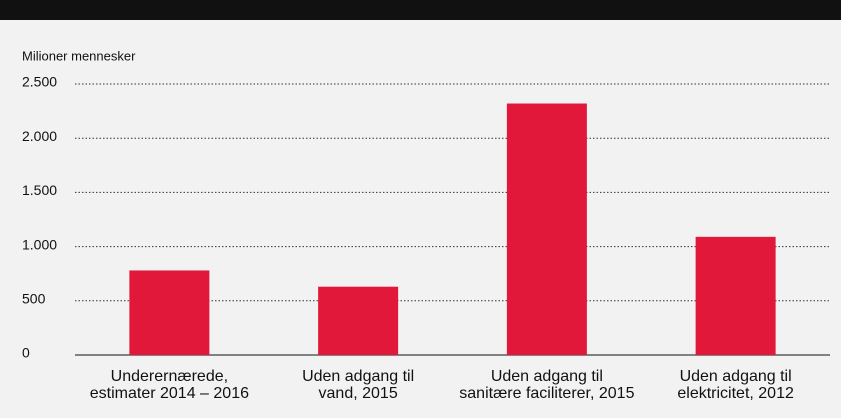 This screenshot has height=418, width=841. Describe the element at coordinates (39, 244) in the screenshot. I see `y-tick-label: 1.000` at that location.